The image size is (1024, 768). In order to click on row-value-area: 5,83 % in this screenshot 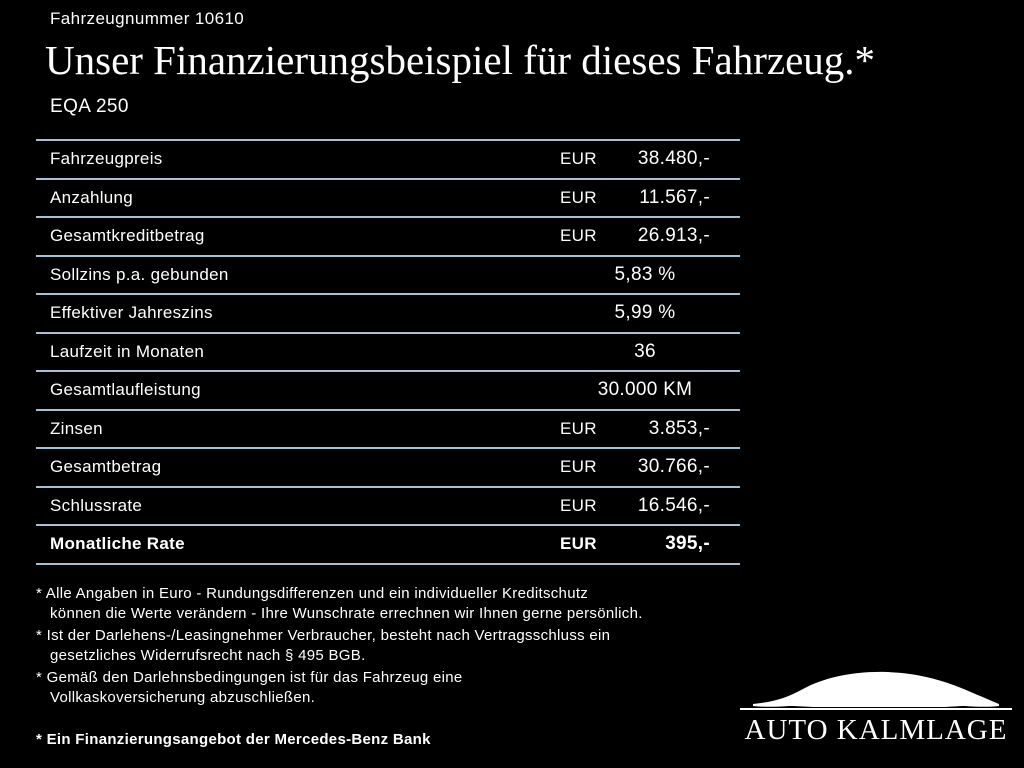, I will do `click(650, 275)`.